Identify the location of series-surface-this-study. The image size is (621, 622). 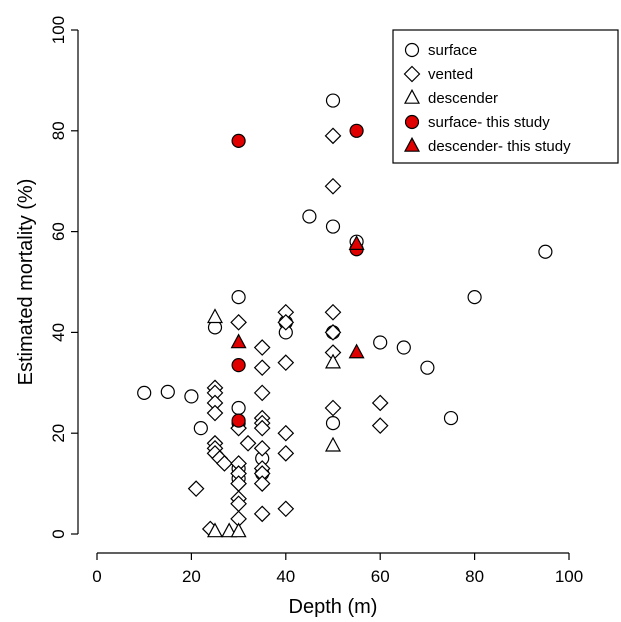
(297, 275).